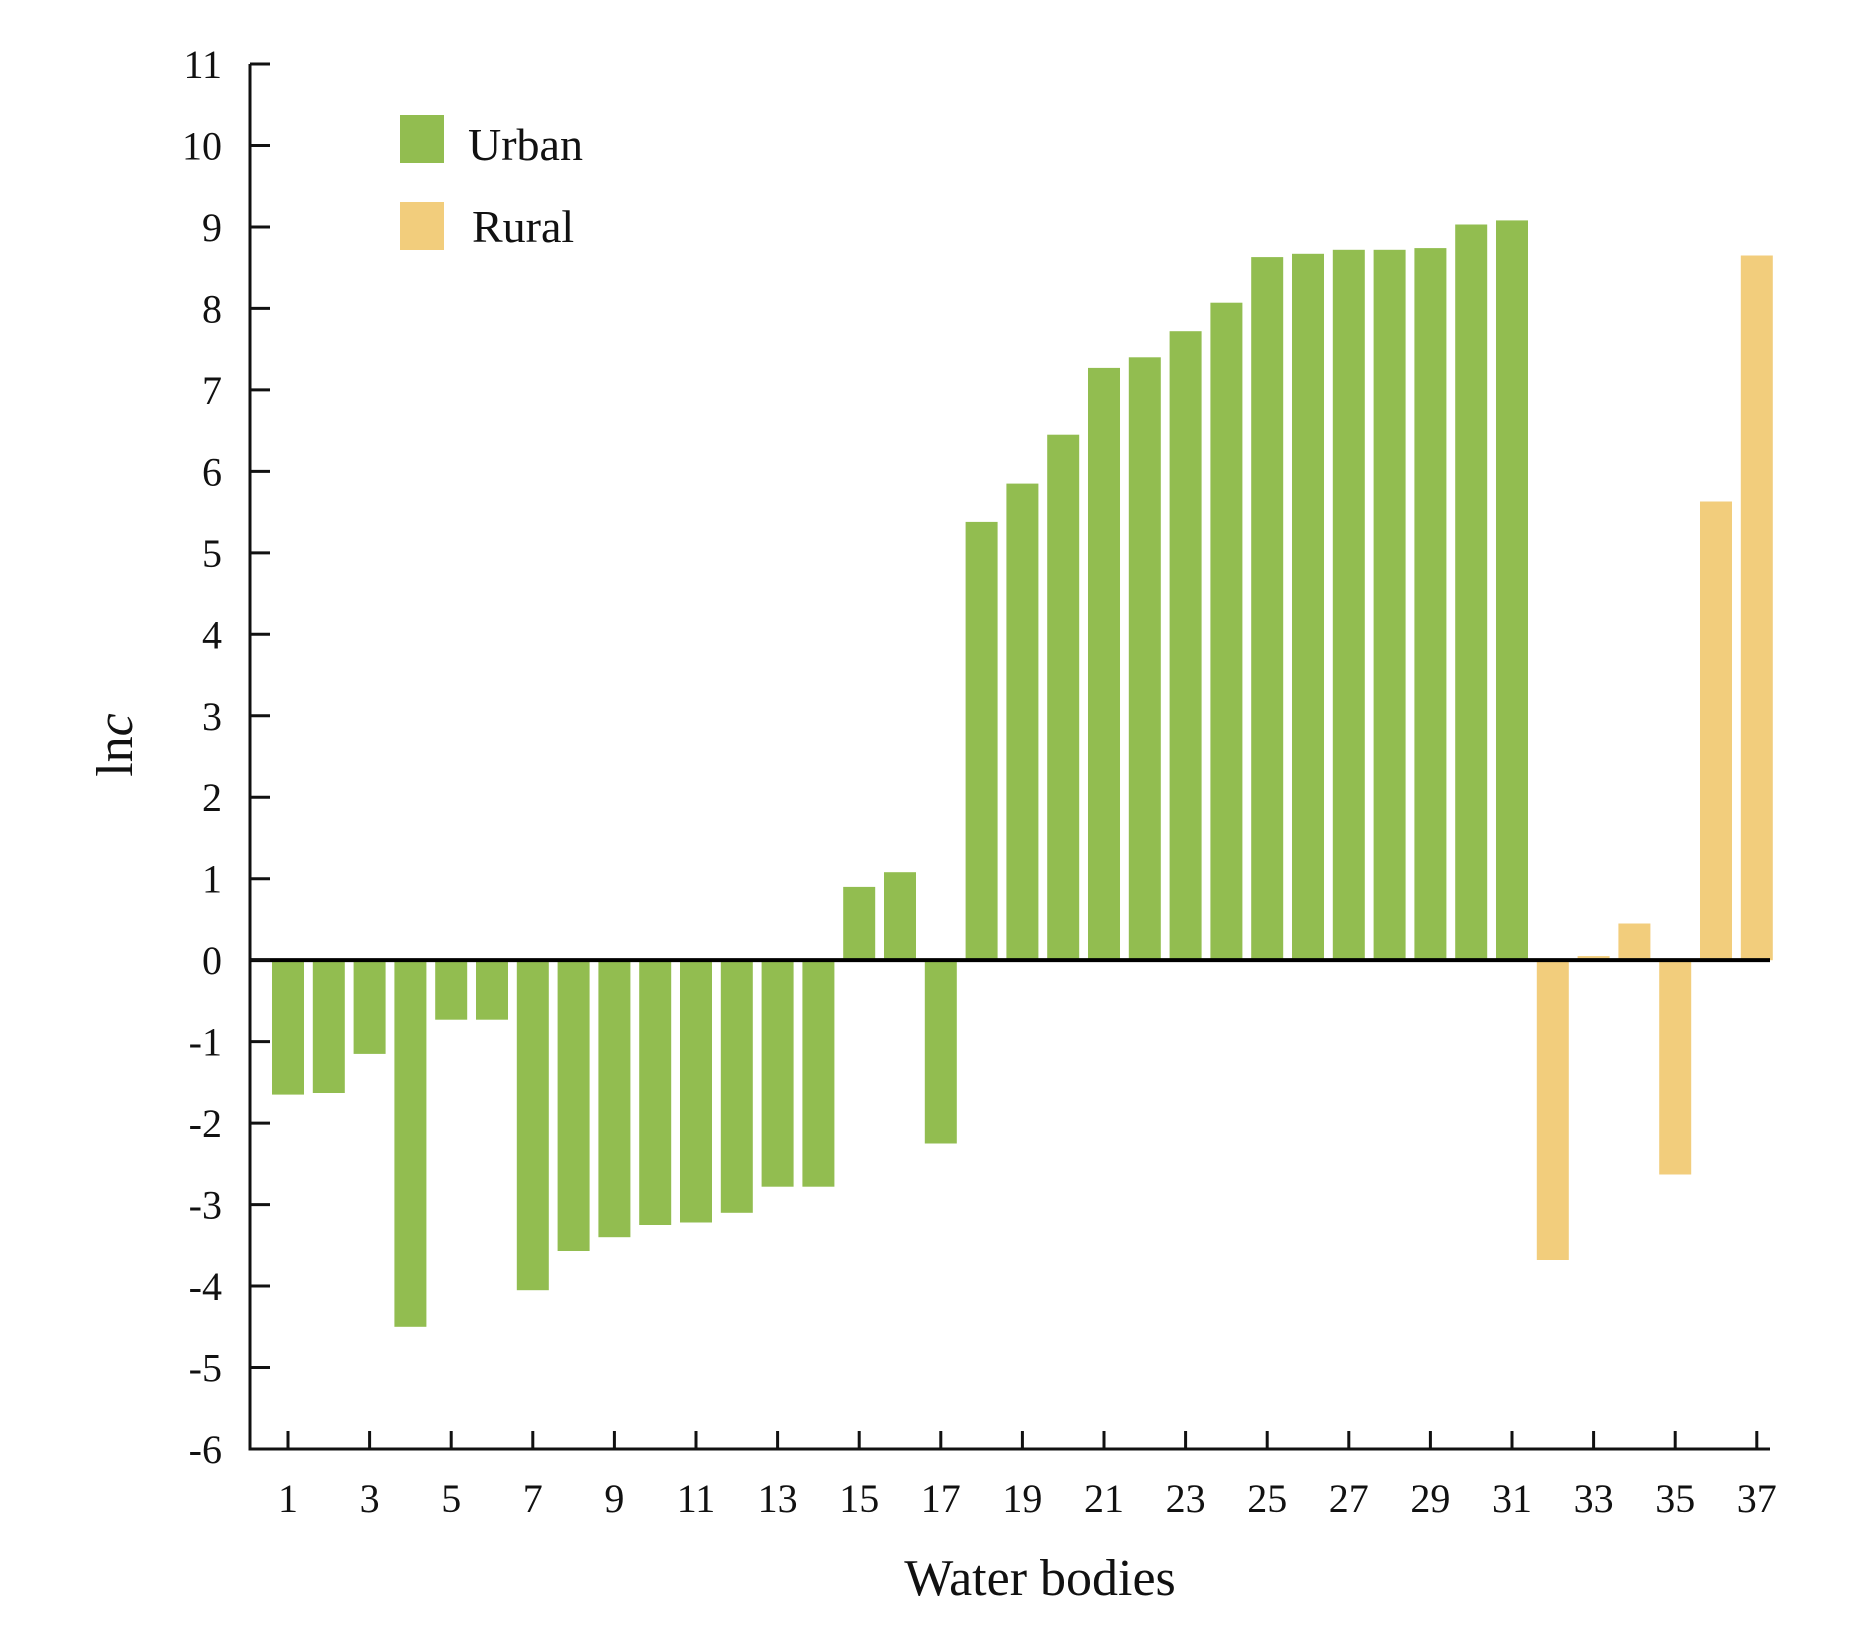 This screenshot has height=1637, width=1866. I want to click on y-tick-label: 4, so click(212, 634).